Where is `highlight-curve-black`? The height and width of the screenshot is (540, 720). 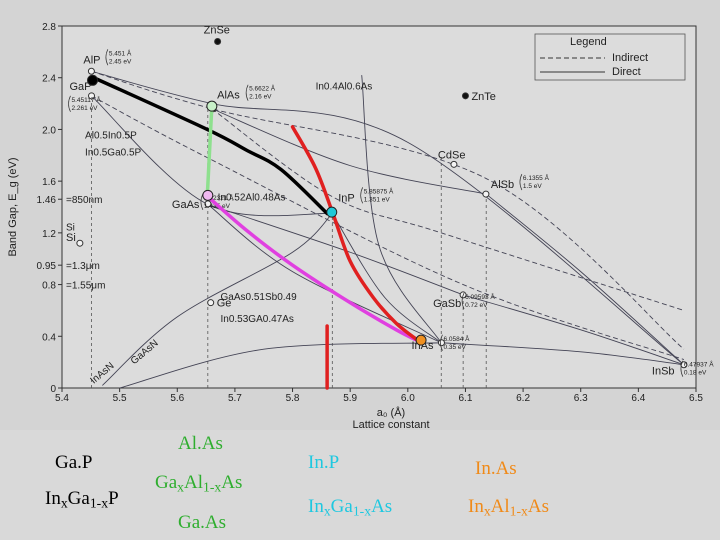
highlight-curve-black is located at coordinates (211, 146).